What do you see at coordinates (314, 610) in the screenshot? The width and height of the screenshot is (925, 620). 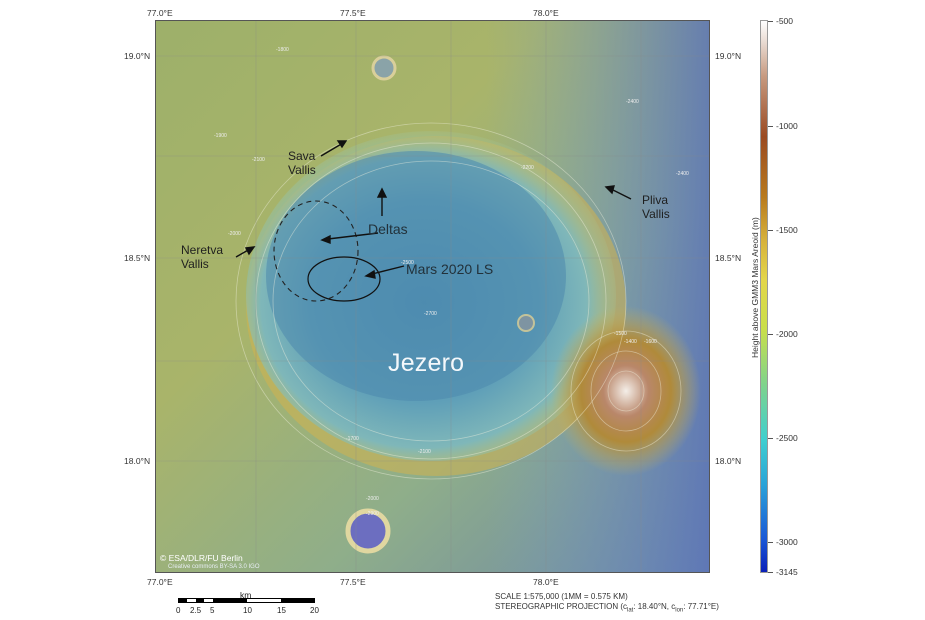 I see `scale-number: 20` at bounding box center [314, 610].